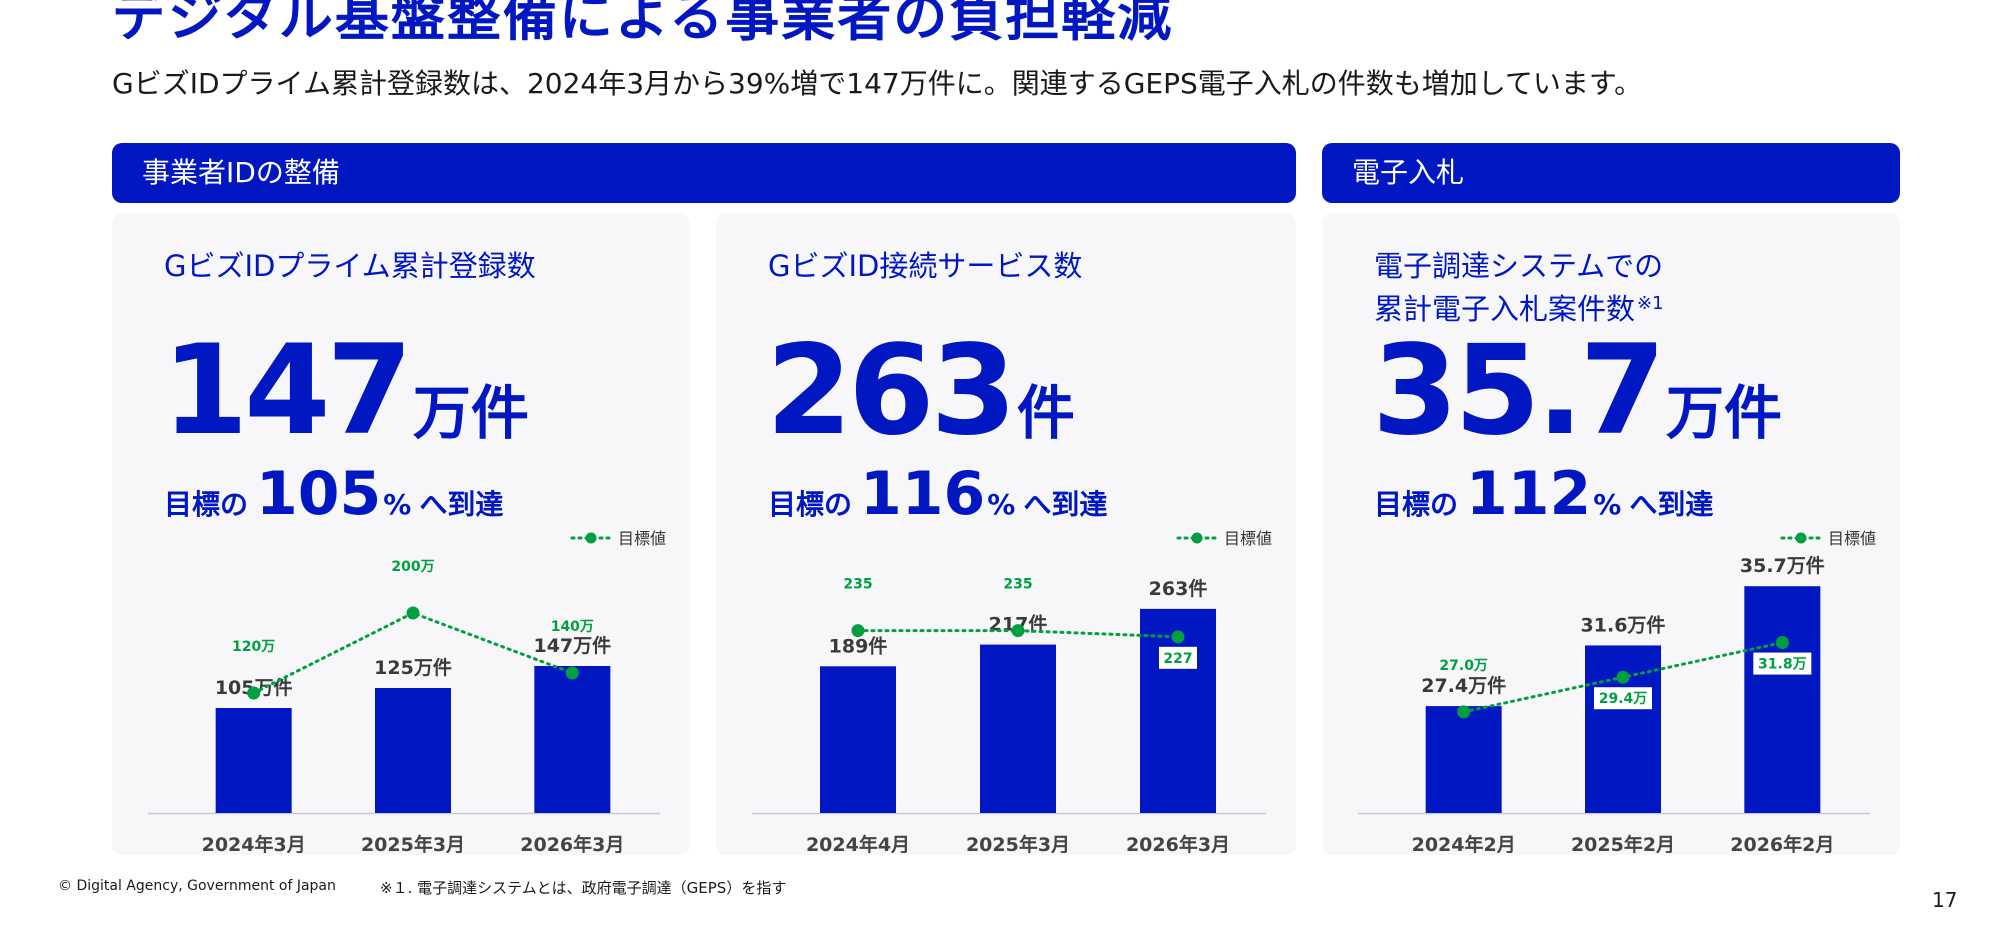  I want to click on kpi-number: 263, so click(891, 391).